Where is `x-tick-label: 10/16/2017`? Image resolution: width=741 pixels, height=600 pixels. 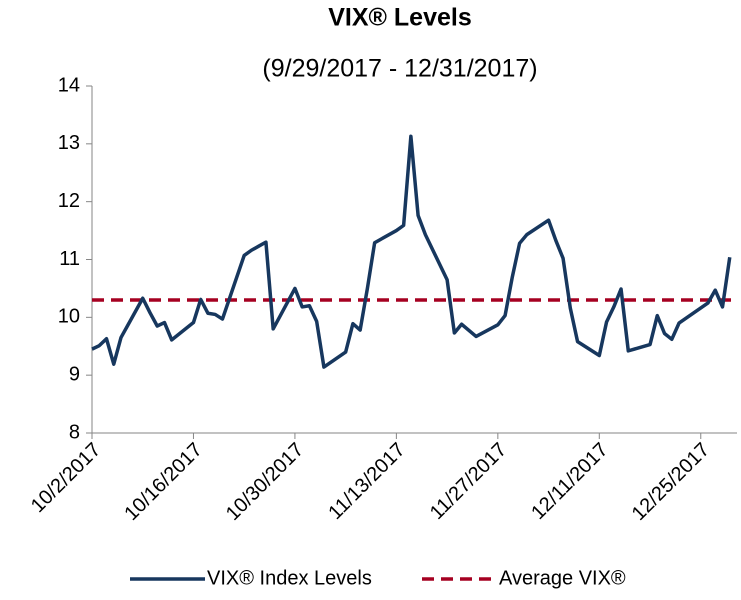 x-tick-label: 10/16/2017 is located at coordinates (163, 482).